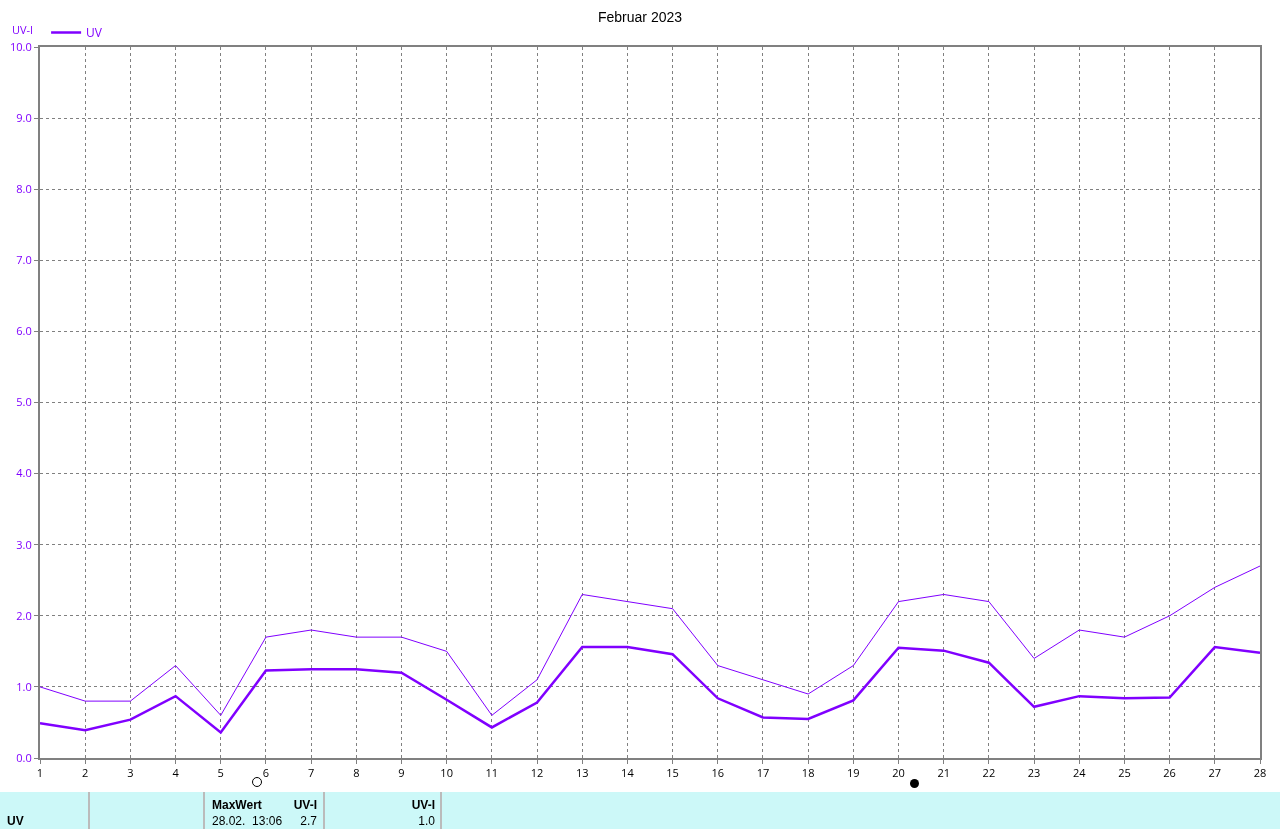 The image size is (1280, 829). I want to click on y-tick-label: 2.0, so click(24, 615).